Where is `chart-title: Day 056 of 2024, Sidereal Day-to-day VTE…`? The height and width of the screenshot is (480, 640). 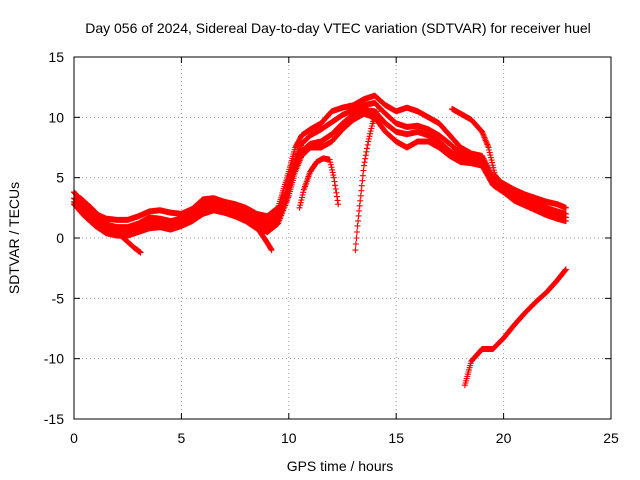
chart-title: Day 056 of 2024, Sidereal Day-to-day VTE… is located at coordinates (338, 28).